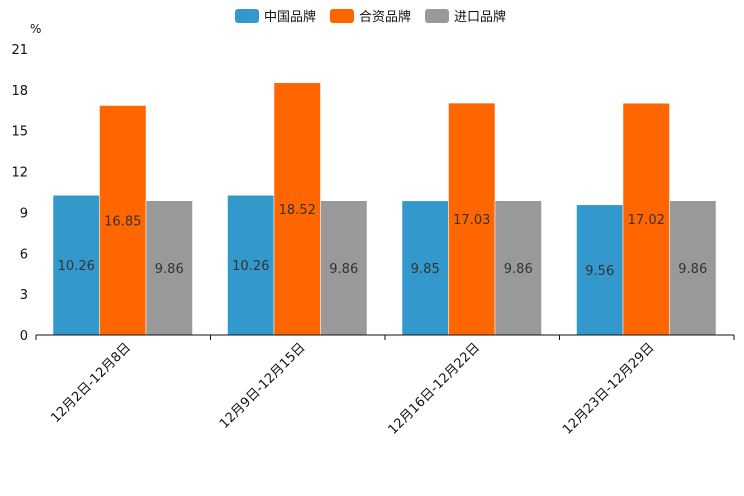 The height and width of the screenshot is (496, 744). What do you see at coordinates (24, 213) in the screenshot?
I see `y-tick-label: 9` at bounding box center [24, 213].